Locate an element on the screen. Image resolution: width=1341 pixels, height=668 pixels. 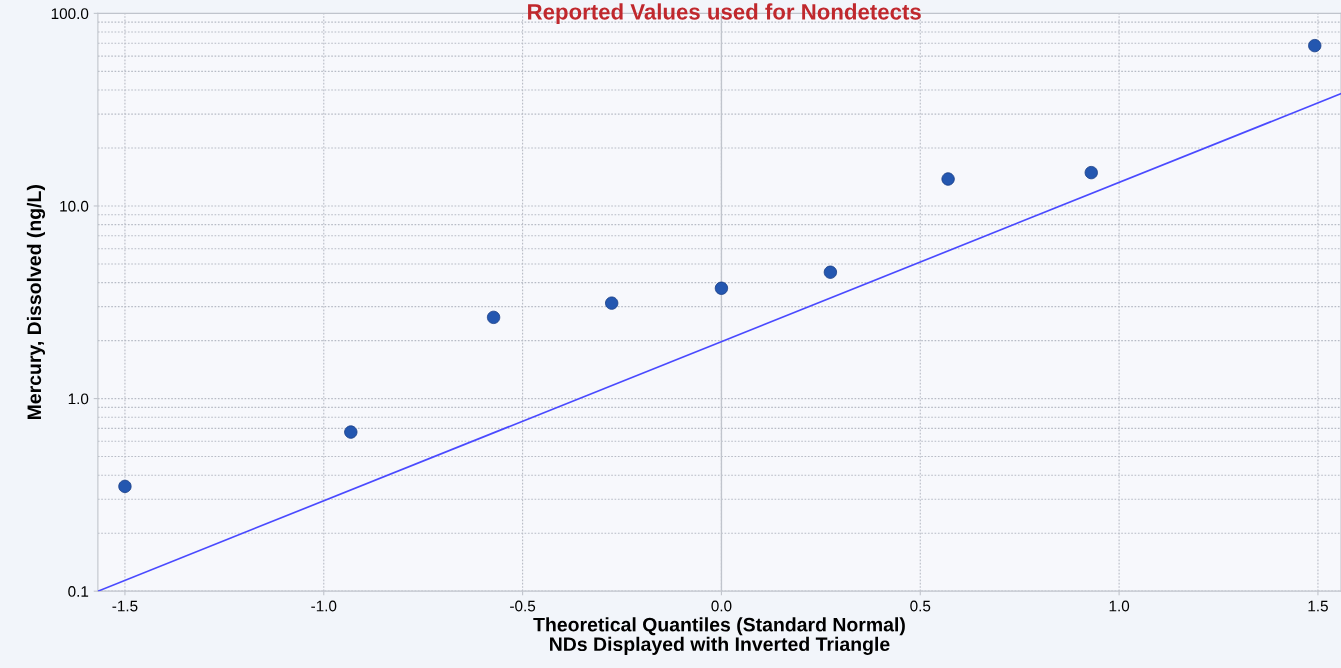
x-tick-label: -0.5 is located at coordinates (523, 606).